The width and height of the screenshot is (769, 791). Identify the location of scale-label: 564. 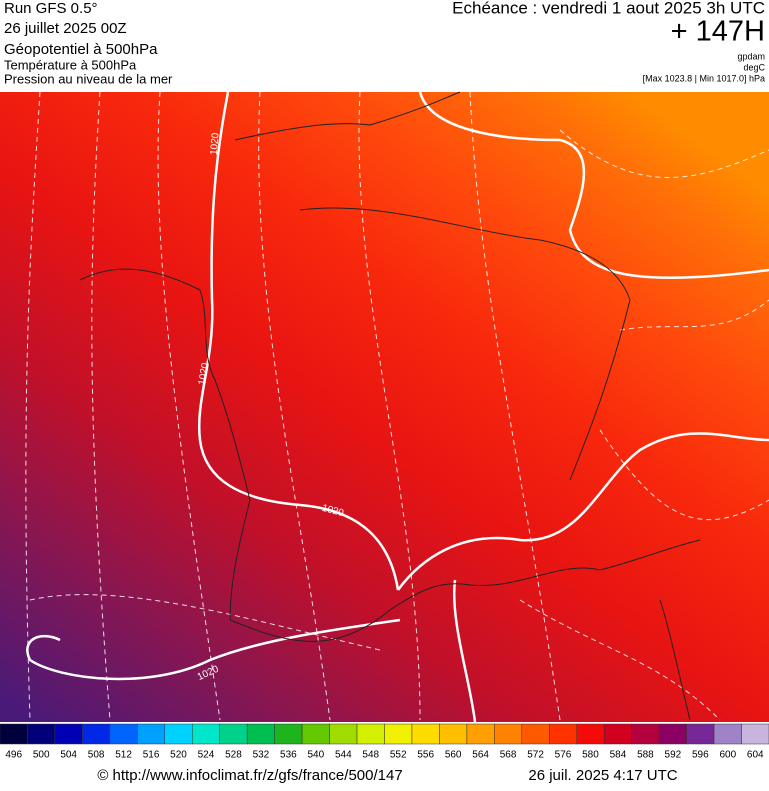
(480, 755).